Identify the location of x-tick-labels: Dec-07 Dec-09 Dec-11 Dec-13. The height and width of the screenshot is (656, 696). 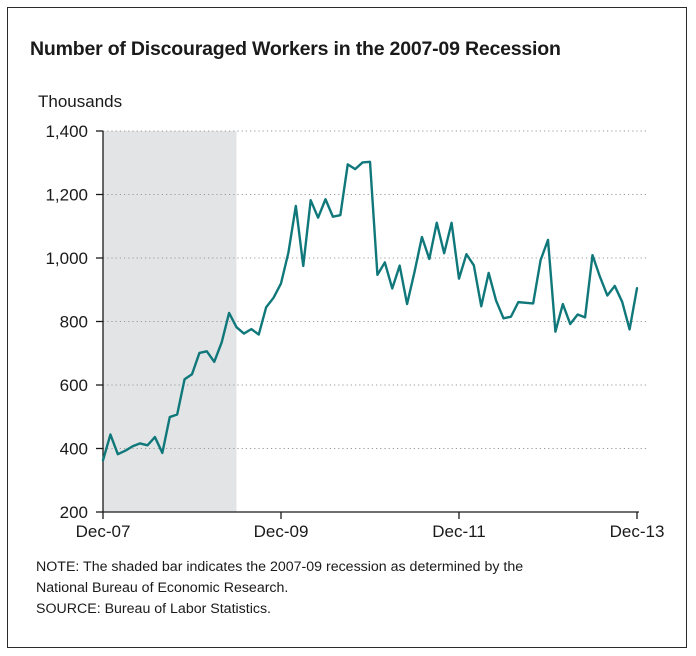
(370, 531).